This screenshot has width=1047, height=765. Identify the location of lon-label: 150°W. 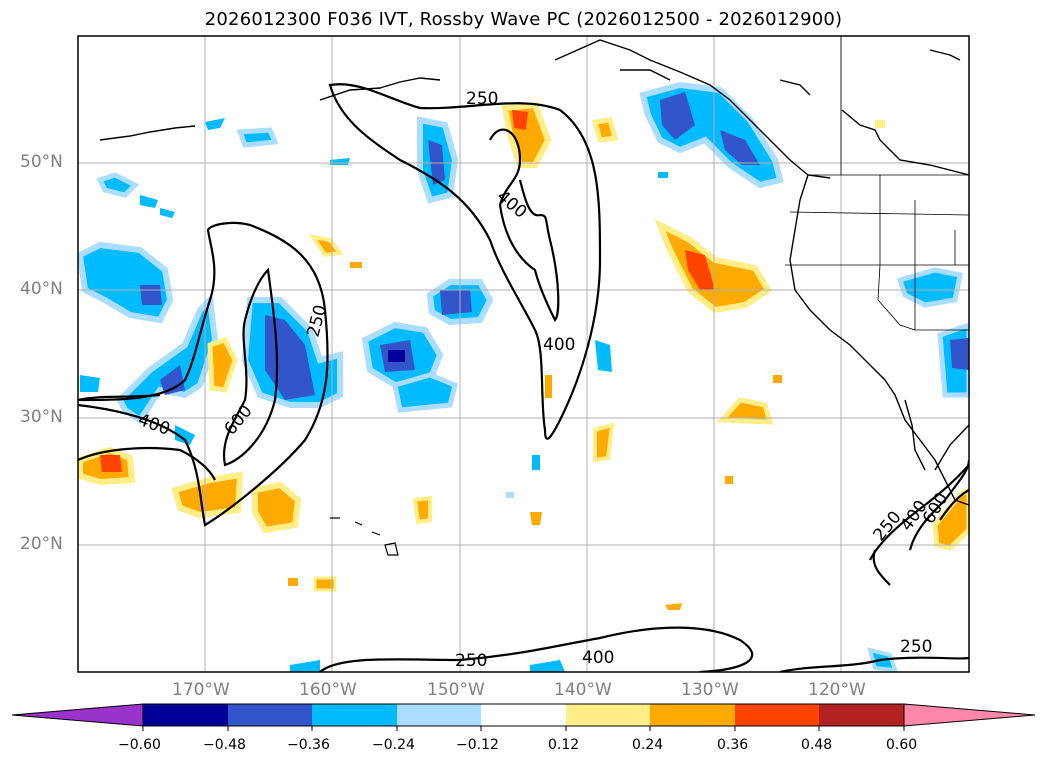
(456, 690).